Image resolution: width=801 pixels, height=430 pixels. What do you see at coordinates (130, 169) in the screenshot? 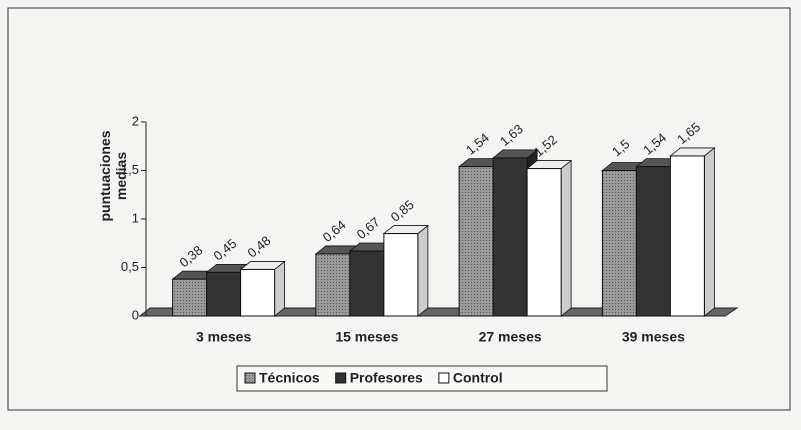
I see `y-tick-label: 1,5` at bounding box center [130, 169].